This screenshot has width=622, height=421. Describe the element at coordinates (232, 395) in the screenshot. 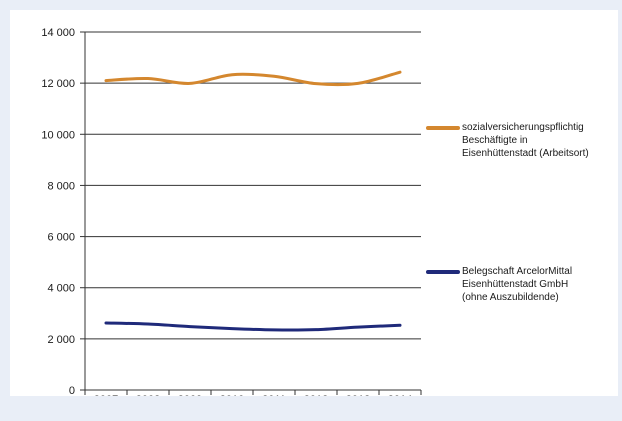

I see `x-tick-label: 2010` at that location.